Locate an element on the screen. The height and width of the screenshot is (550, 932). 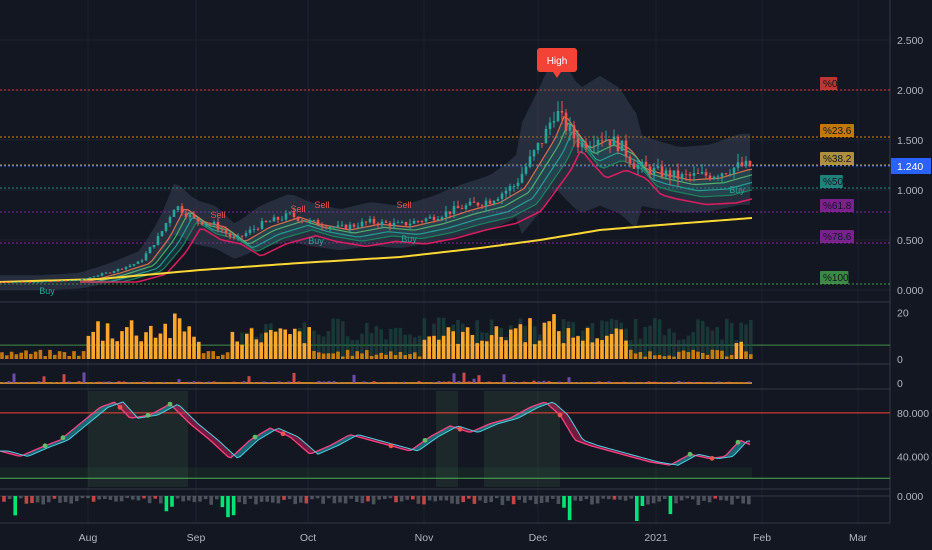
signal-label: Sell is located at coordinates (217, 215).